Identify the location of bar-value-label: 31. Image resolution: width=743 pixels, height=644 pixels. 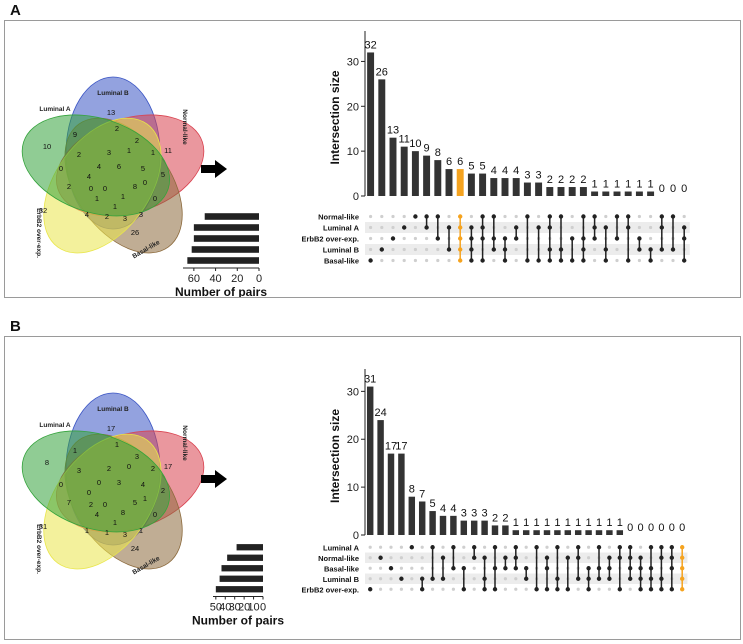
(370, 380).